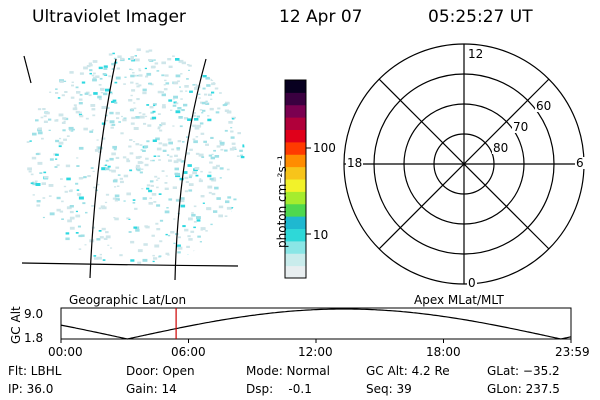 The image size is (600, 400). Describe the element at coordinates (408, 371) in the screenshot. I see `info-gc-alt: GC Alt: 4.2 Re` at that location.